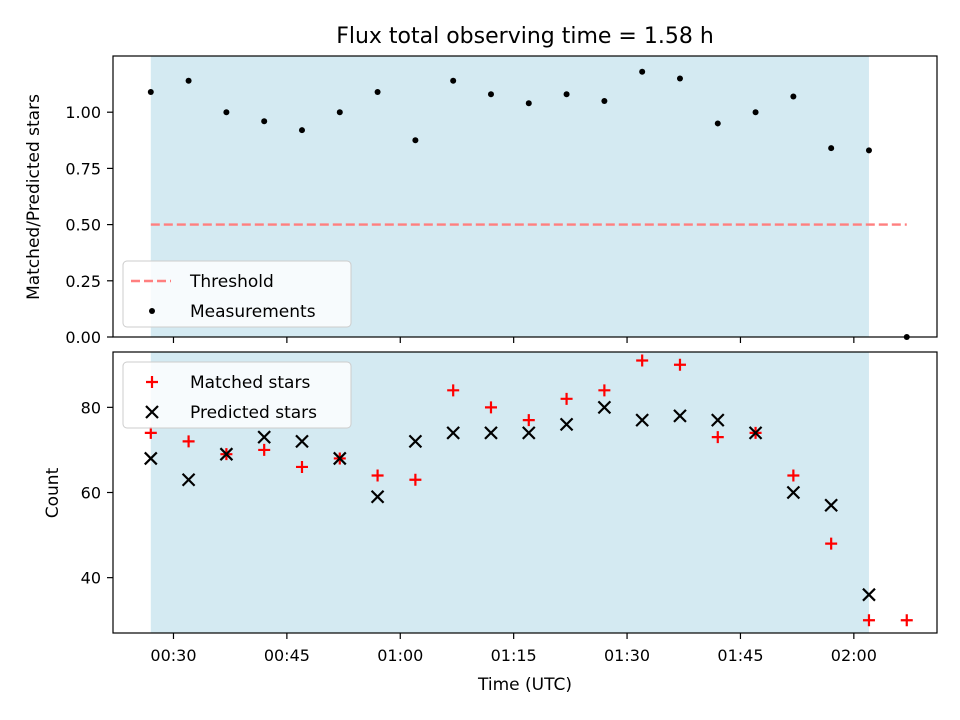 The height and width of the screenshot is (720, 960). Describe the element at coordinates (627, 655) in the screenshot. I see `x-tick-label: 01:30` at that location.